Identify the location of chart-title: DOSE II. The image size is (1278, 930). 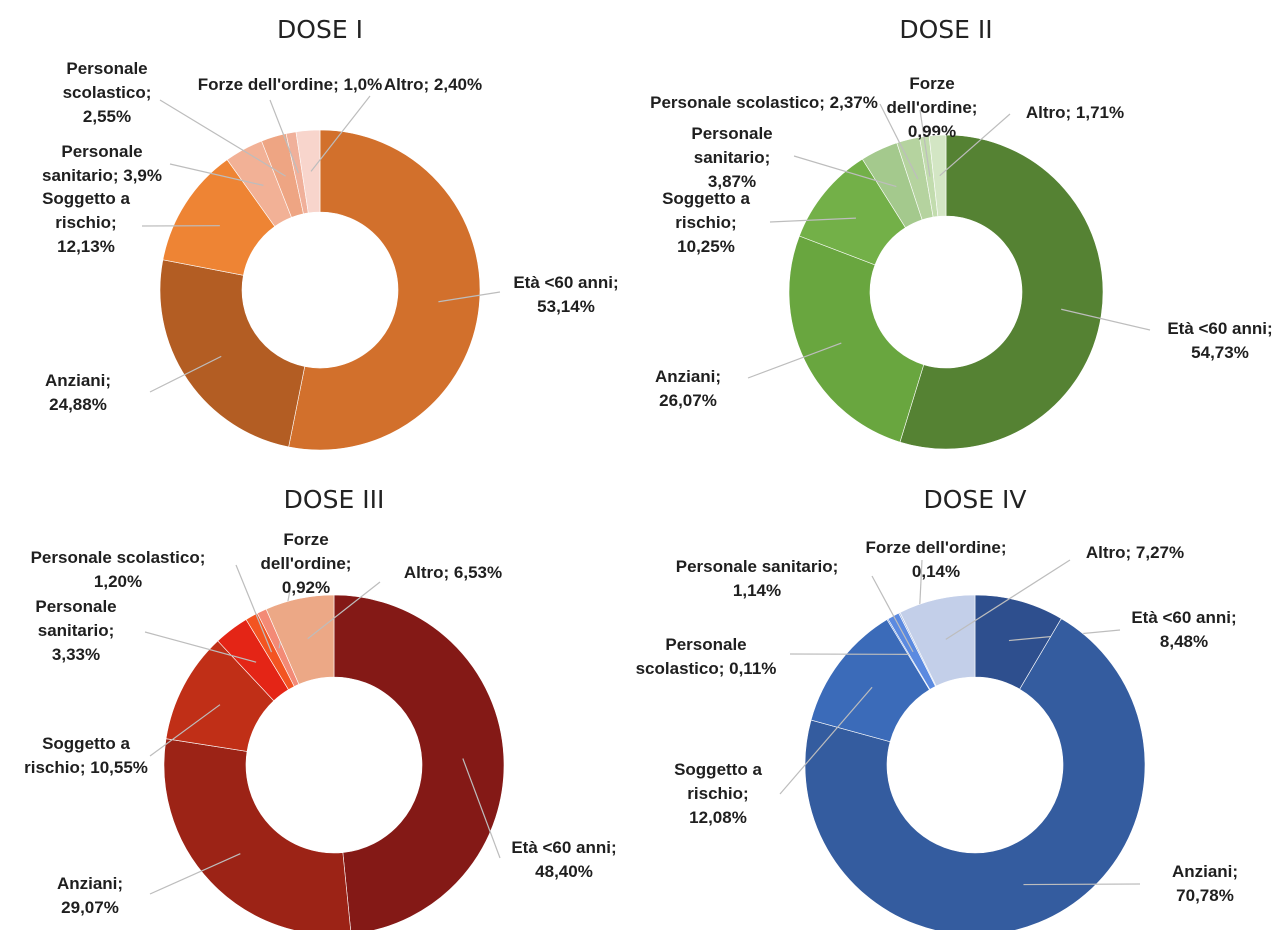
(945, 29).